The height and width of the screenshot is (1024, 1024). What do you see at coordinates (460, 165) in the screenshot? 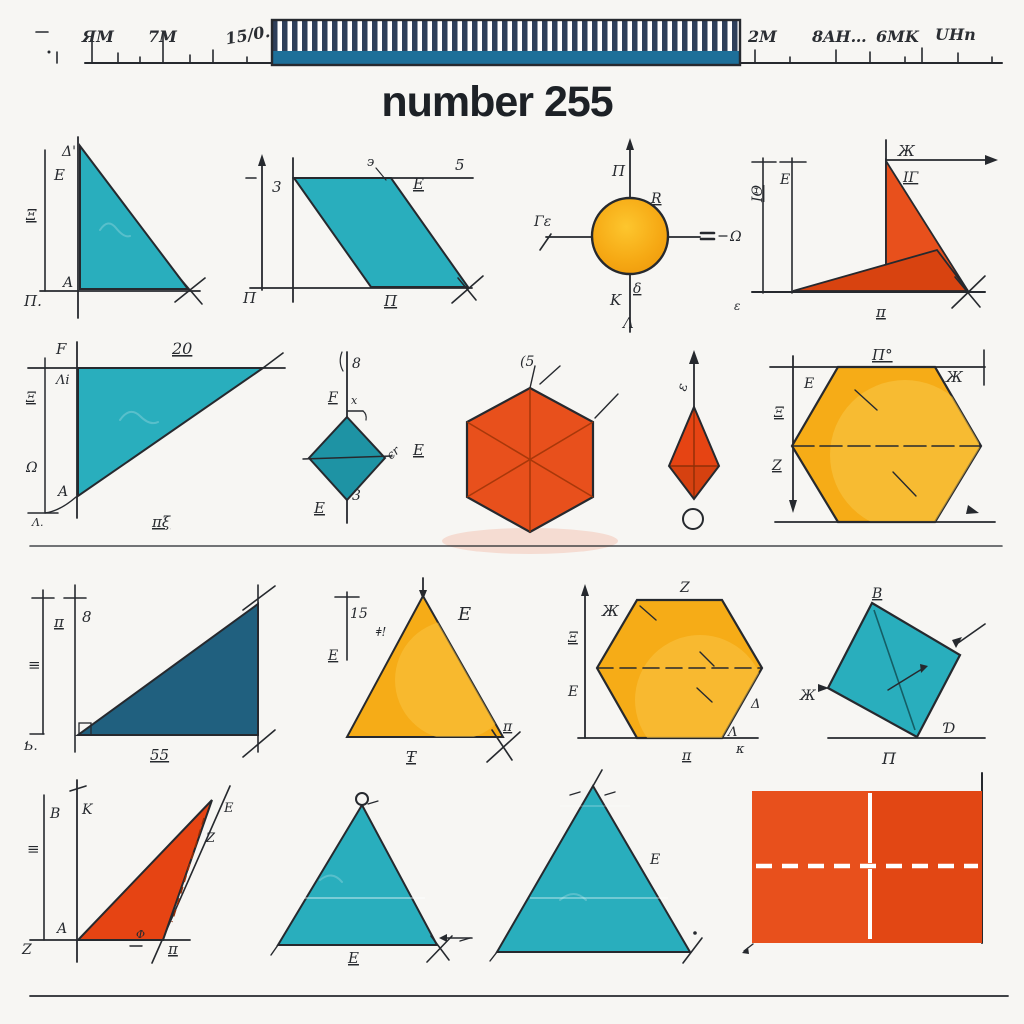
I see `label: 5` at bounding box center [460, 165].